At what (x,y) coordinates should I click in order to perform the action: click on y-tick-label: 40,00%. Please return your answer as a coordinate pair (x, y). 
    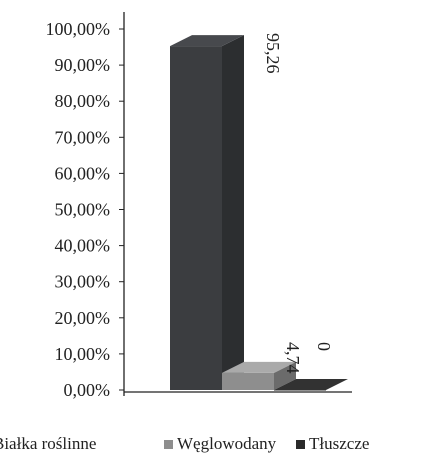
    Looking at the image, I should click on (83, 246).